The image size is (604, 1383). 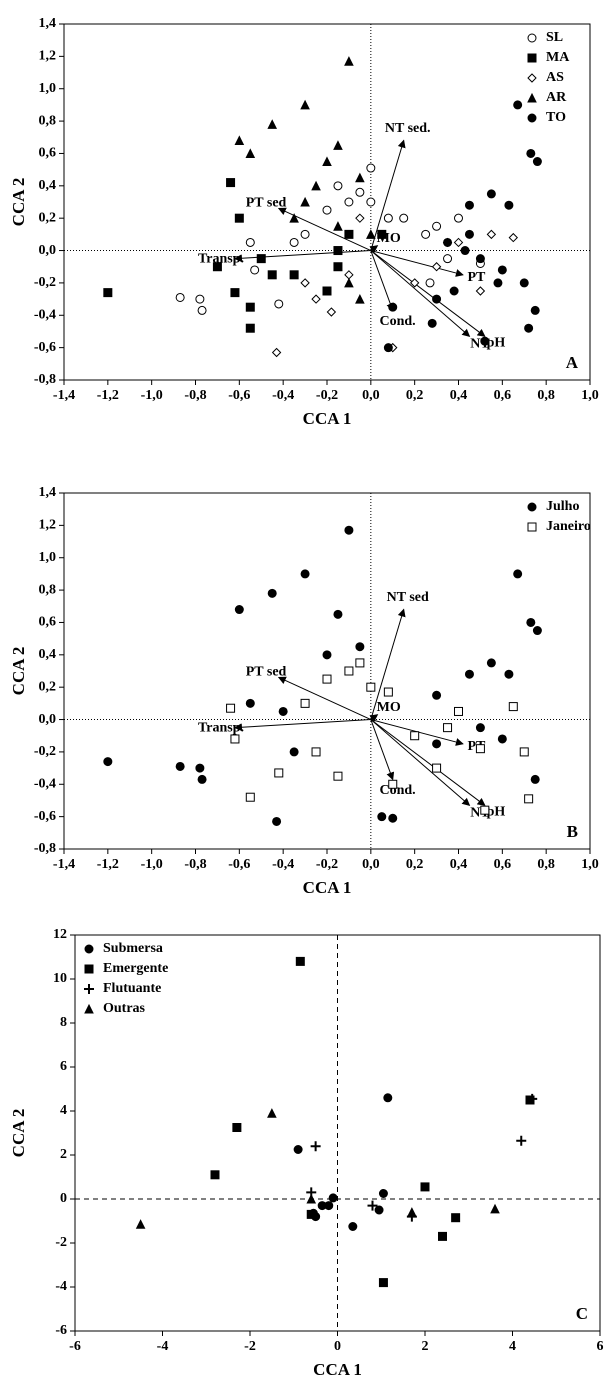 What do you see at coordinates (546, 395) in the screenshot?
I see `x-tick-label: 0,8` at bounding box center [546, 395].